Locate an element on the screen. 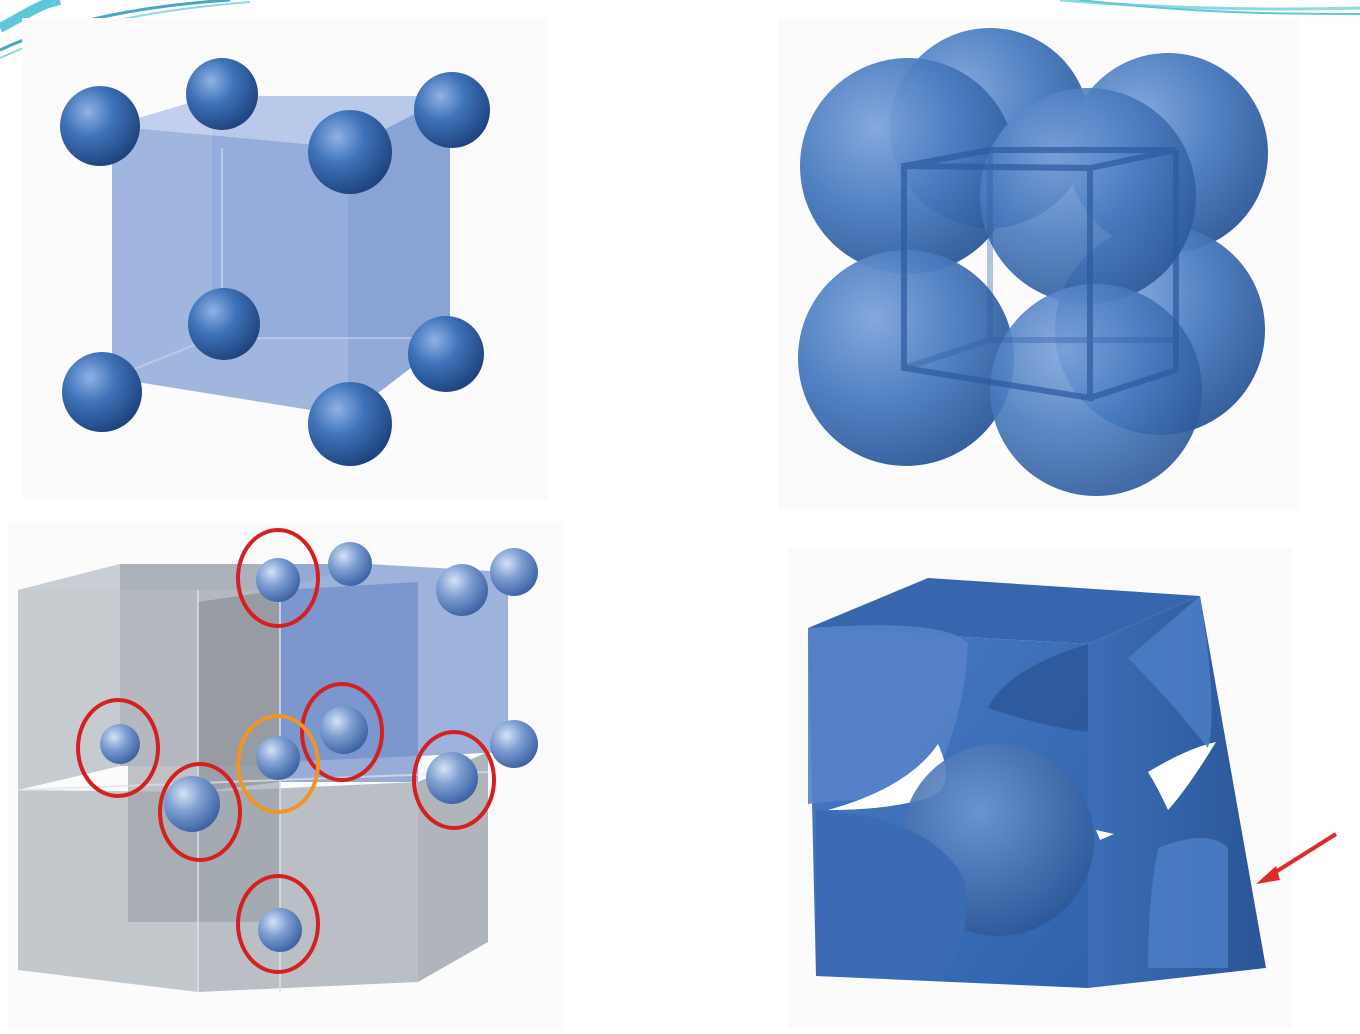 Image resolution: width=1360 pixels, height=1034 pixels. central-atom-highlight is located at coordinates (278, 764).